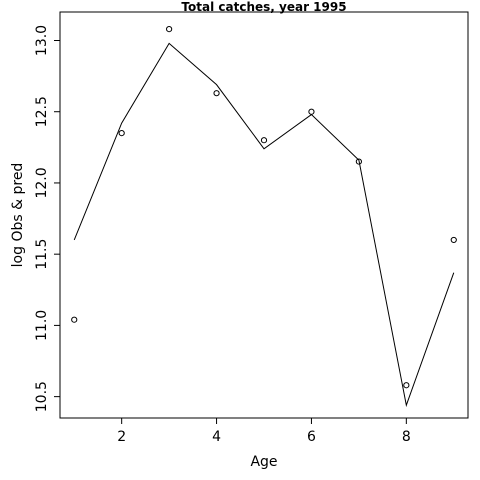  I want to click on y-tick-label: 10.5, so click(42, 396).